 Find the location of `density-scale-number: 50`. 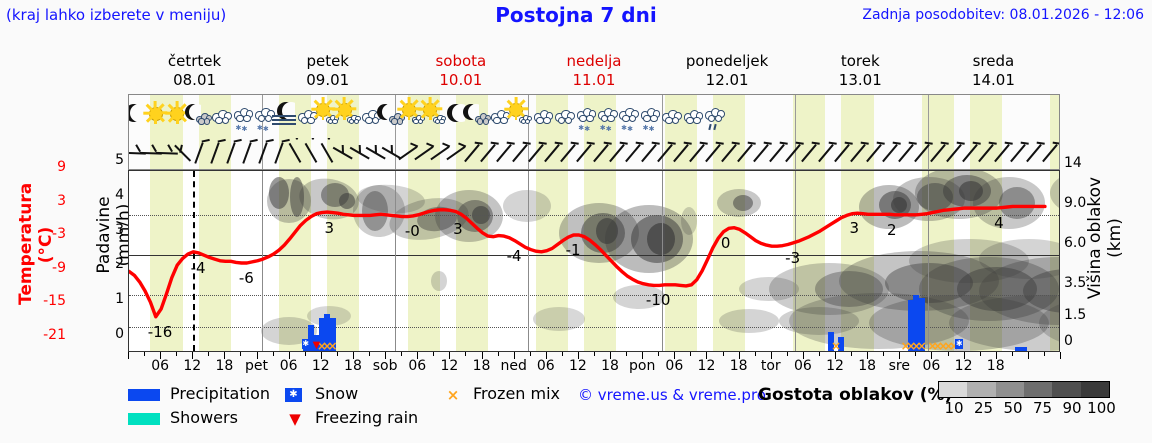

density-scale-number: 50 is located at coordinates (1013, 408).